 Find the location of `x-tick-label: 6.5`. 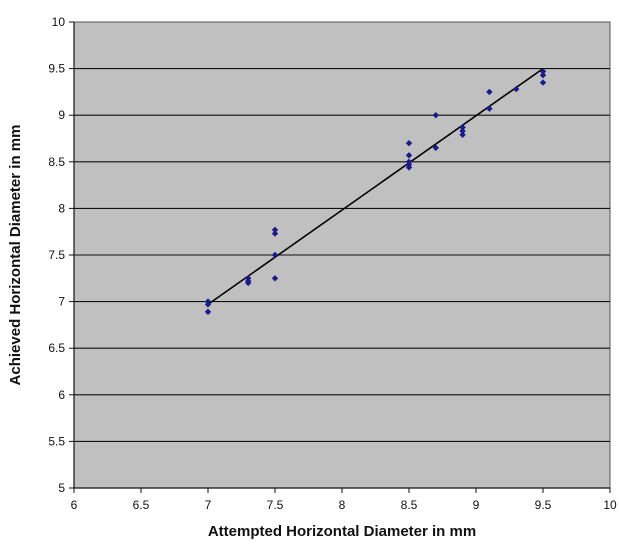

x-tick-label: 6.5 is located at coordinates (141, 505).